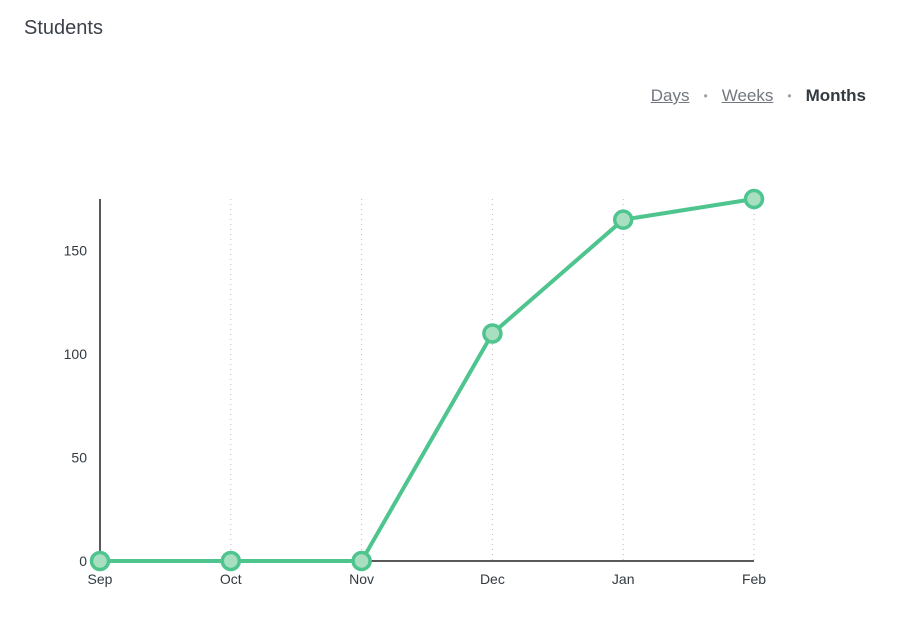 This screenshot has height=638, width=898. I want to click on y-tick-label: 150, so click(76, 251).